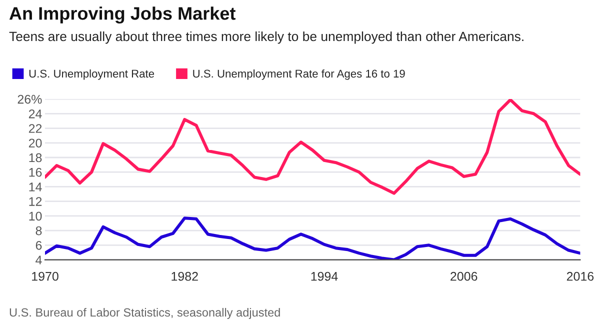 This screenshot has height=328, width=600. What do you see at coordinates (35, 201) in the screenshot?
I see `y-tick-label: 12` at bounding box center [35, 201].